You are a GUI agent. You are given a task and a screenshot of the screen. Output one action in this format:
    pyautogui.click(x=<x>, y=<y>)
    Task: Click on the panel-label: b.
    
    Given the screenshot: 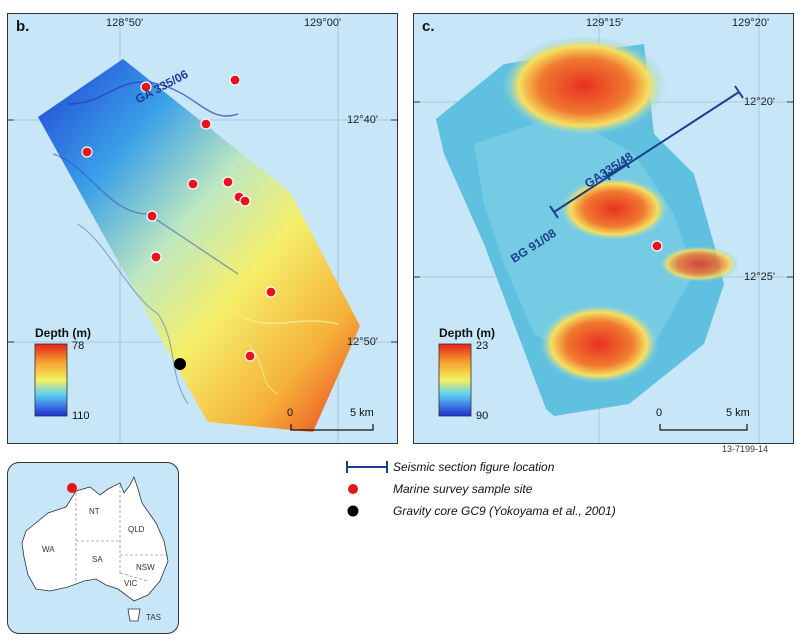 What is the action you would take?
    pyautogui.click(x=23, y=26)
    